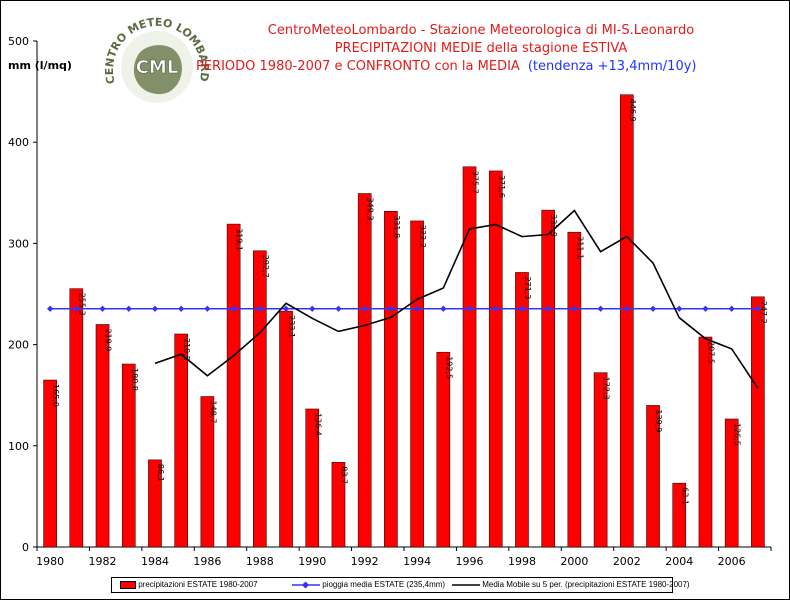  Describe the element at coordinates (470, 561) in the screenshot. I see `x-tick-label: 1996` at that location.